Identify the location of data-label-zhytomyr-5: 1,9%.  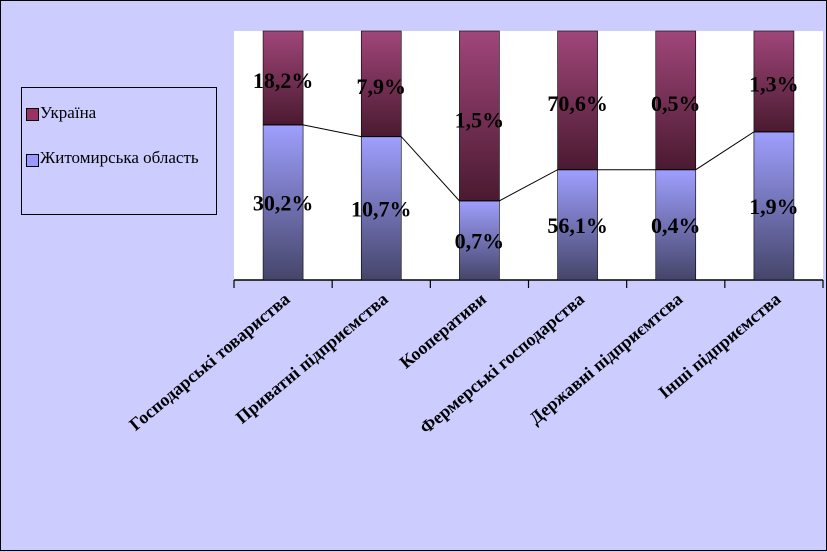
(774, 206).